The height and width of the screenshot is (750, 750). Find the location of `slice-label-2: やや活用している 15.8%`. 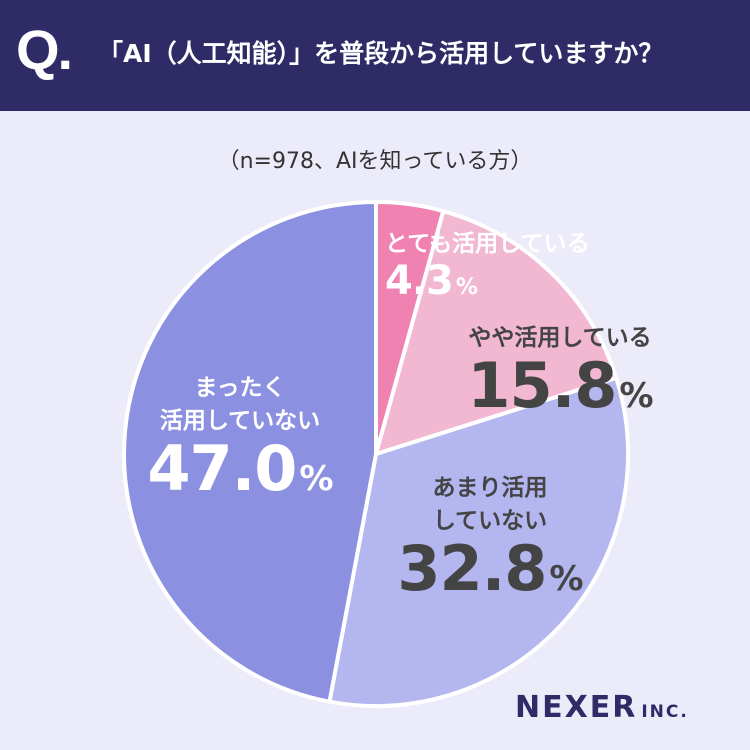

slice-label-2: やや活用している 15.8% is located at coordinates (560, 369).